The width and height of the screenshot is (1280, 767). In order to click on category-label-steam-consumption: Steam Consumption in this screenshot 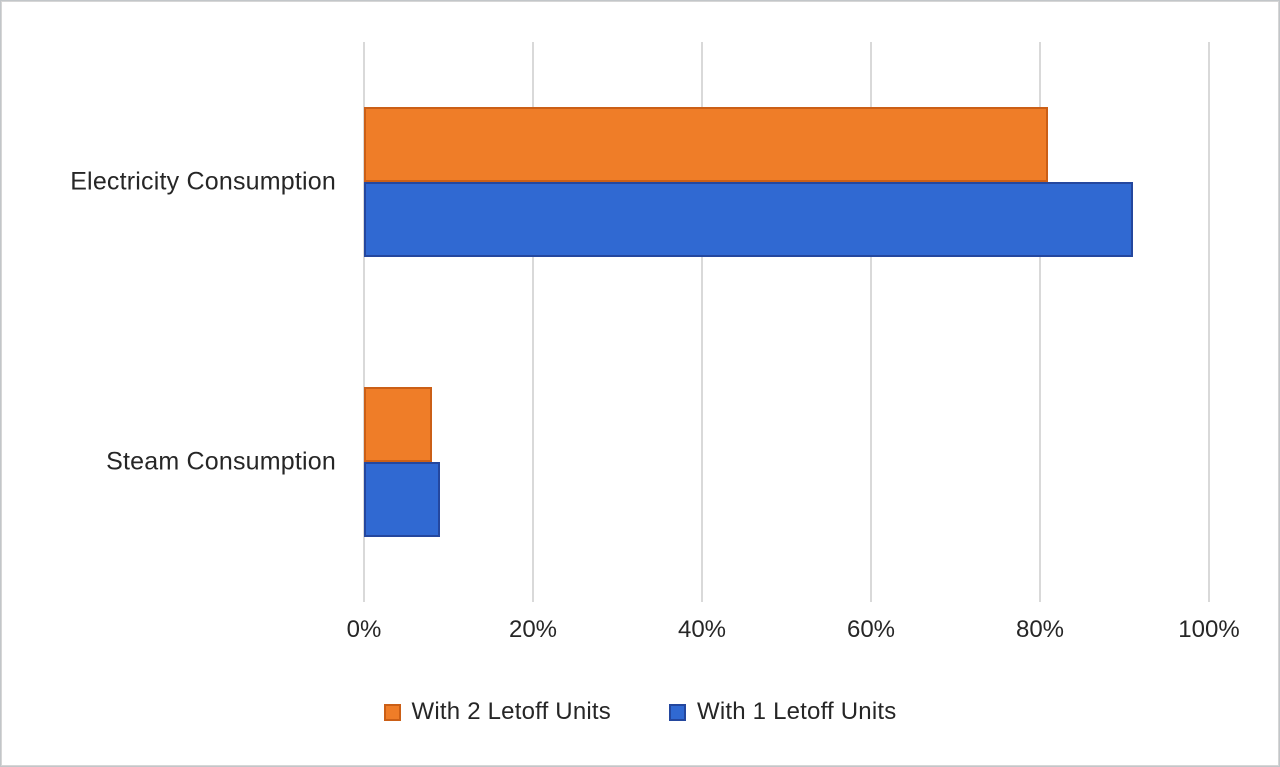, I will do `click(221, 461)`.